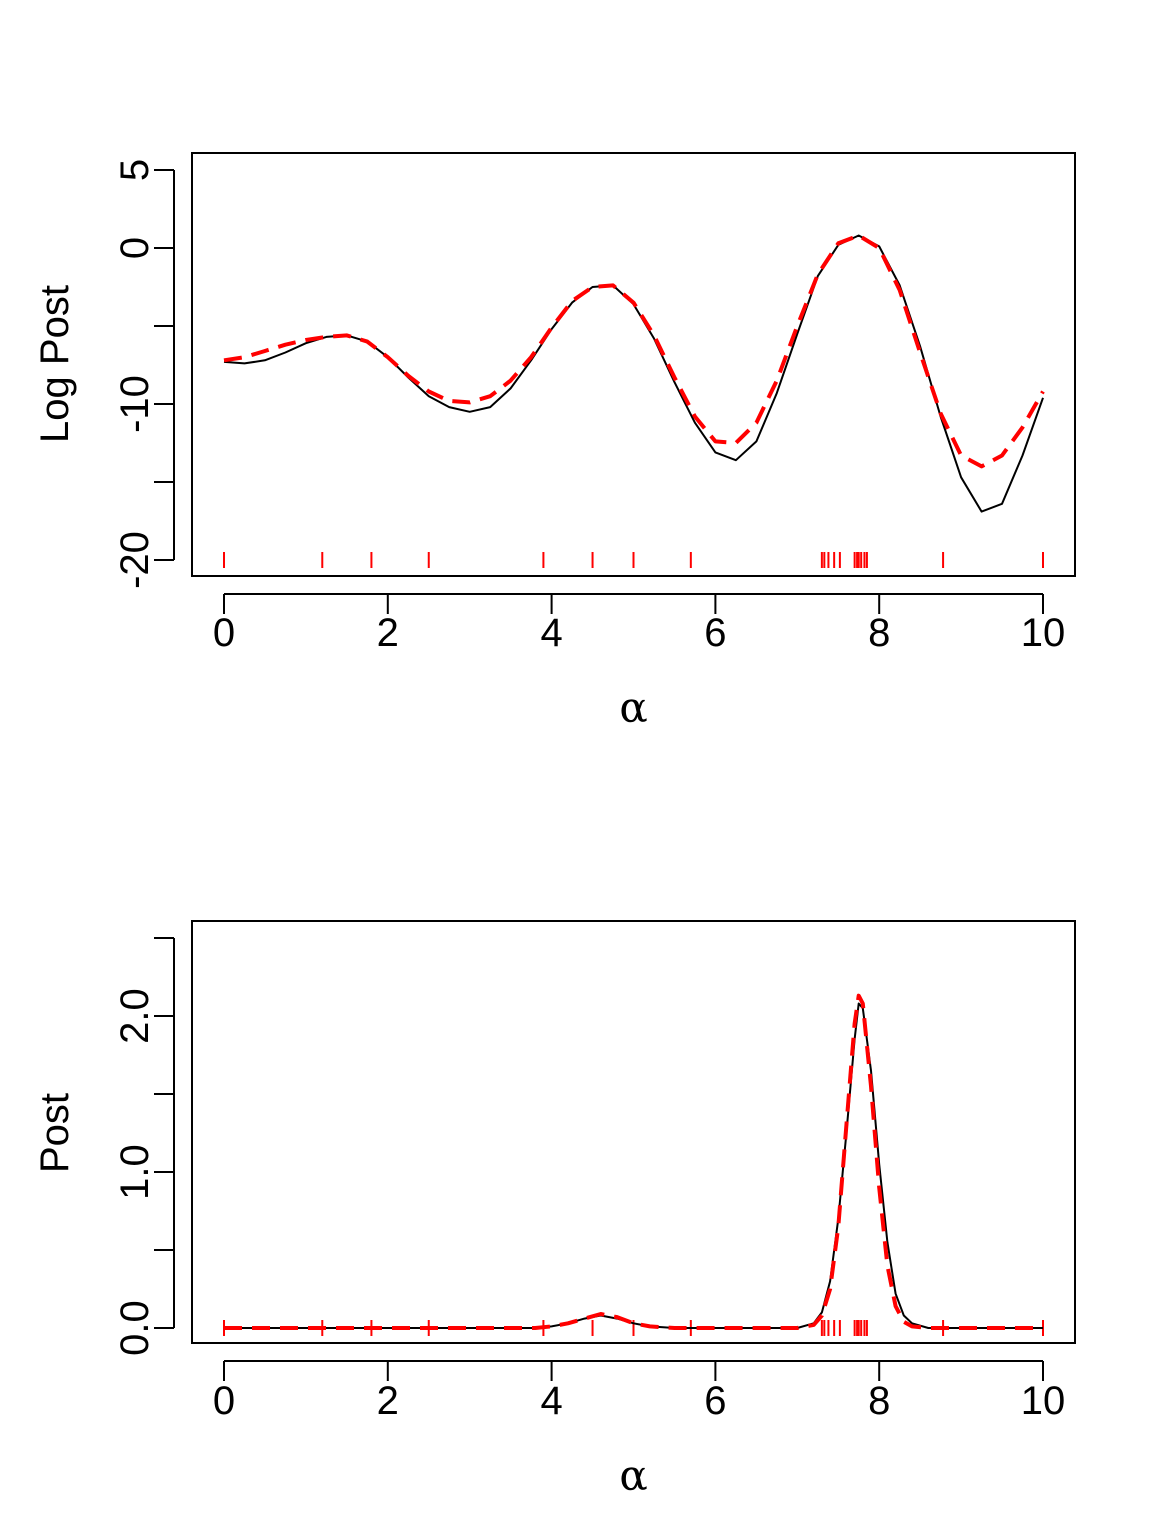  I want to click on y-tick-label: 0.0, so click(135, 1328).